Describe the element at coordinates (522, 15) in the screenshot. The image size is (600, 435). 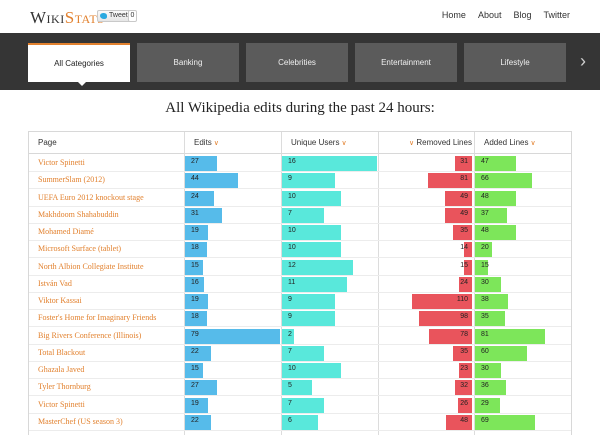
I see `nav-blog-link: Blog` at that location.